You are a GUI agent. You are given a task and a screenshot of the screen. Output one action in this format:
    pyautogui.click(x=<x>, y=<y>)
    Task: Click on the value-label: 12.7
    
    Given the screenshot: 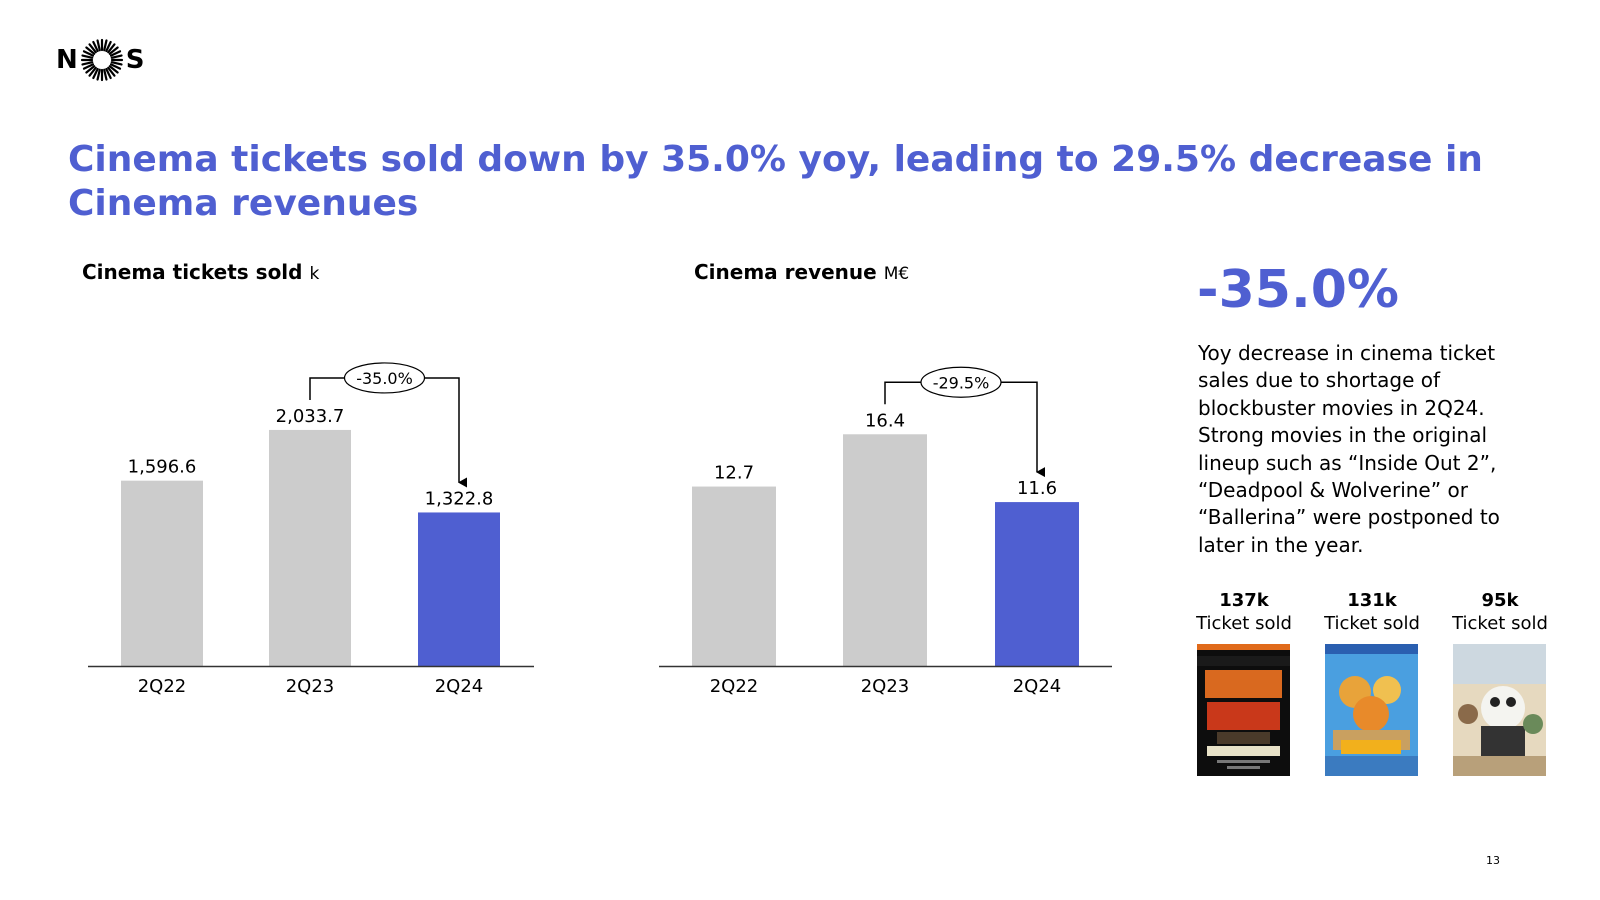 What is the action you would take?
    pyautogui.click(x=734, y=473)
    